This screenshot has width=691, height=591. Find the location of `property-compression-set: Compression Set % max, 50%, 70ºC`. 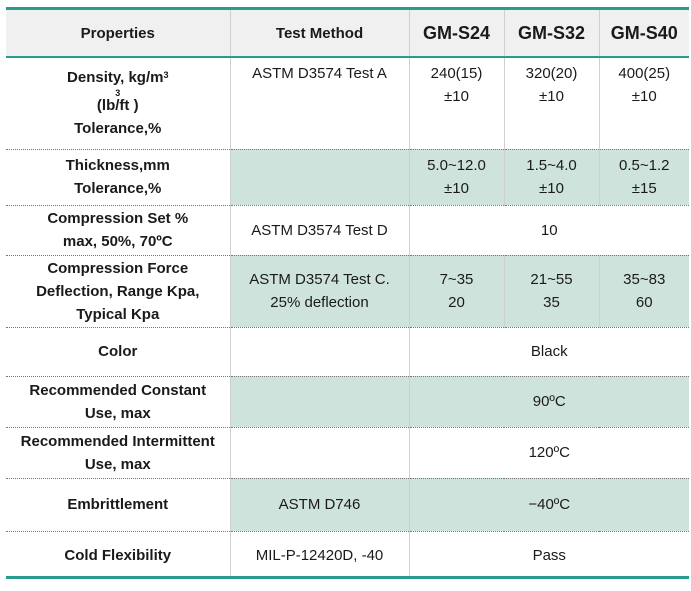

property-compression-set: Compression Set % max, 50%, 70ºC is located at coordinates (118, 230).